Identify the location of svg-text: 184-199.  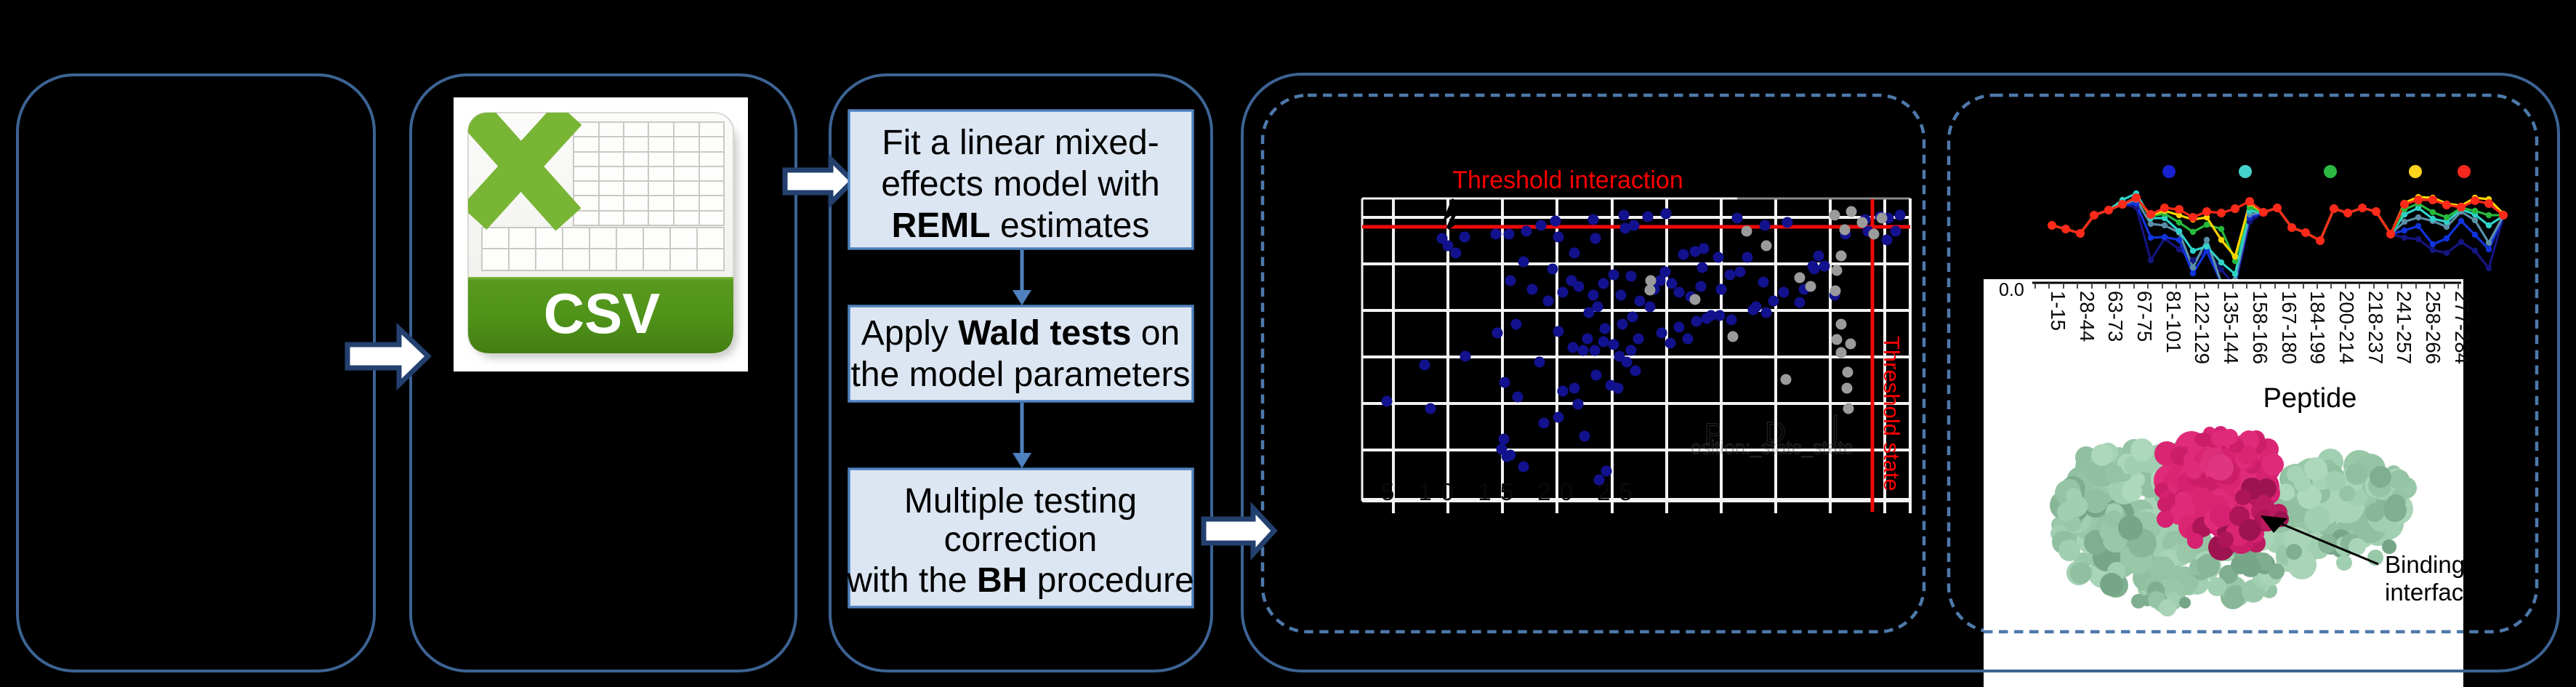
(2317, 327).